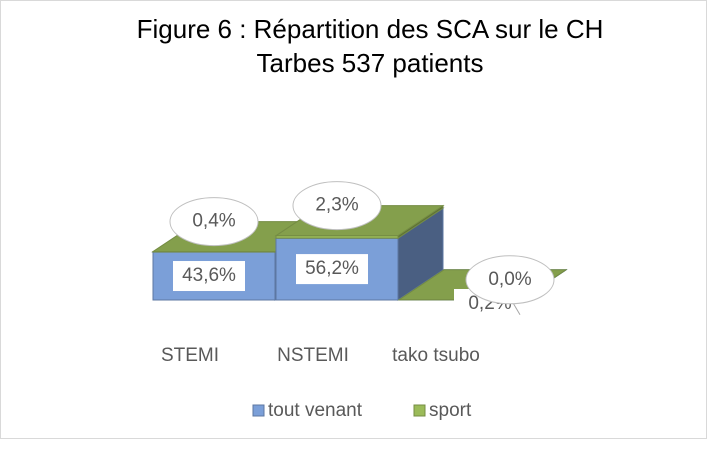 The image size is (715, 452). Describe the element at coordinates (336, 205) in the screenshot. I see `data-label: 2,3%` at that location.